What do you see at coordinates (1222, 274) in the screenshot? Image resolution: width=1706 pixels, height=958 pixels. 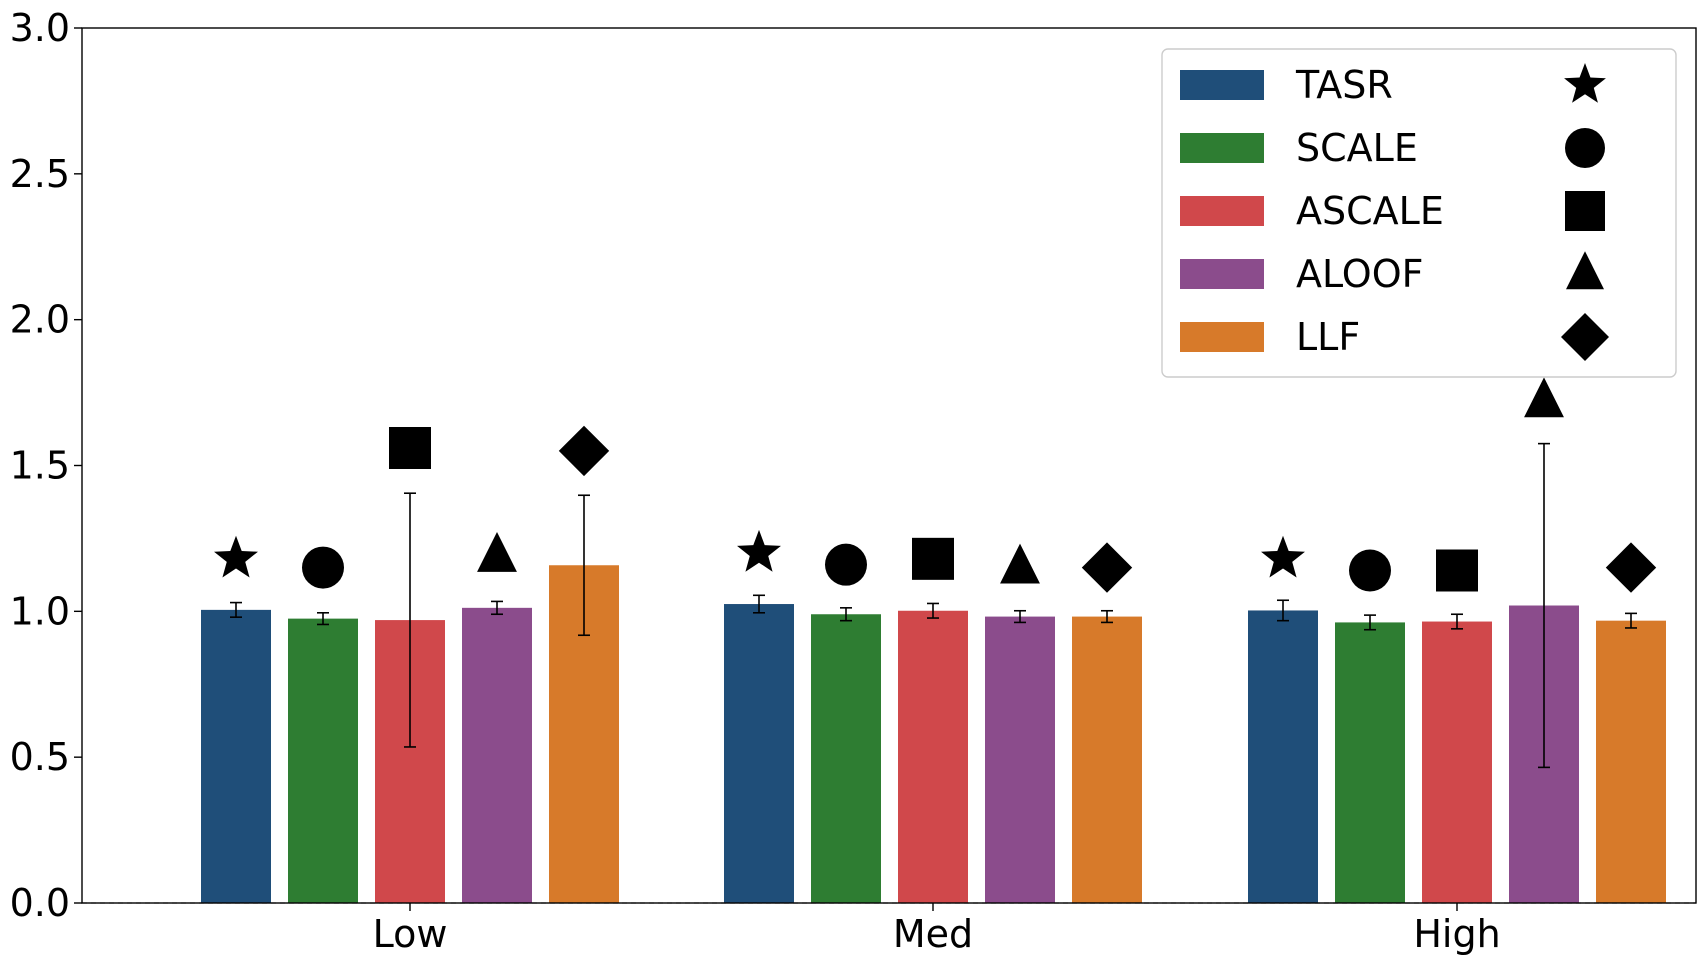 I see `legend-swatch-aloof` at bounding box center [1222, 274].